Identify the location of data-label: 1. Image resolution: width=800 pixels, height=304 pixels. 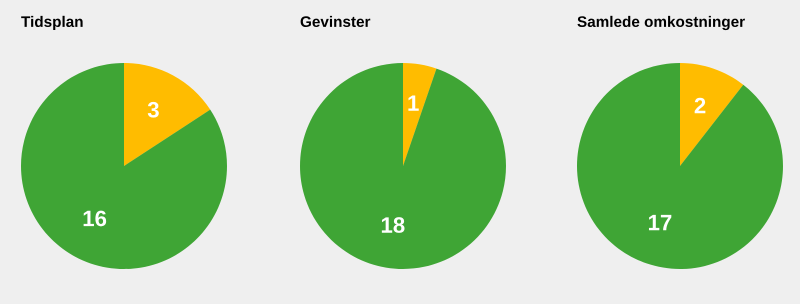
(413, 103).